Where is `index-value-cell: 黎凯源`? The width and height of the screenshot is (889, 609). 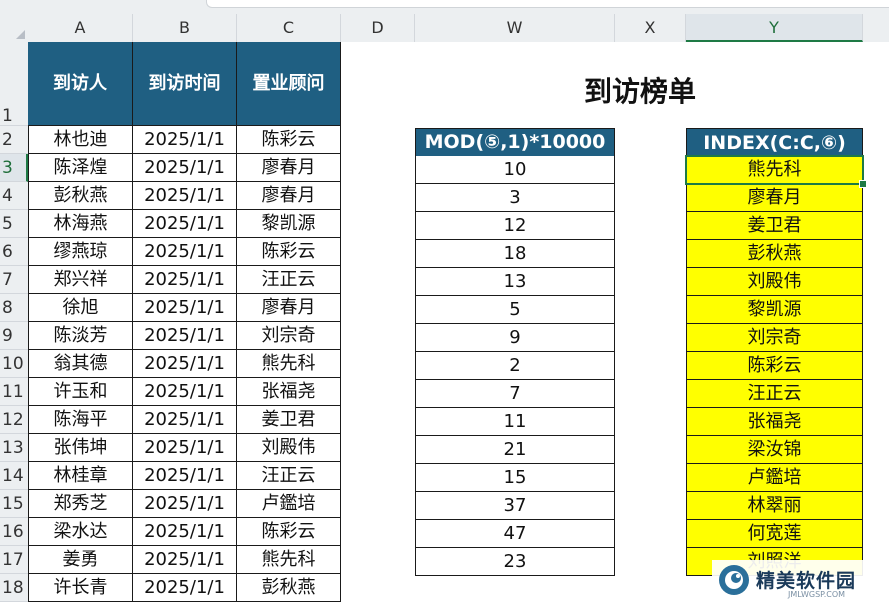
index-value-cell: 黎凯源 is located at coordinates (774, 310).